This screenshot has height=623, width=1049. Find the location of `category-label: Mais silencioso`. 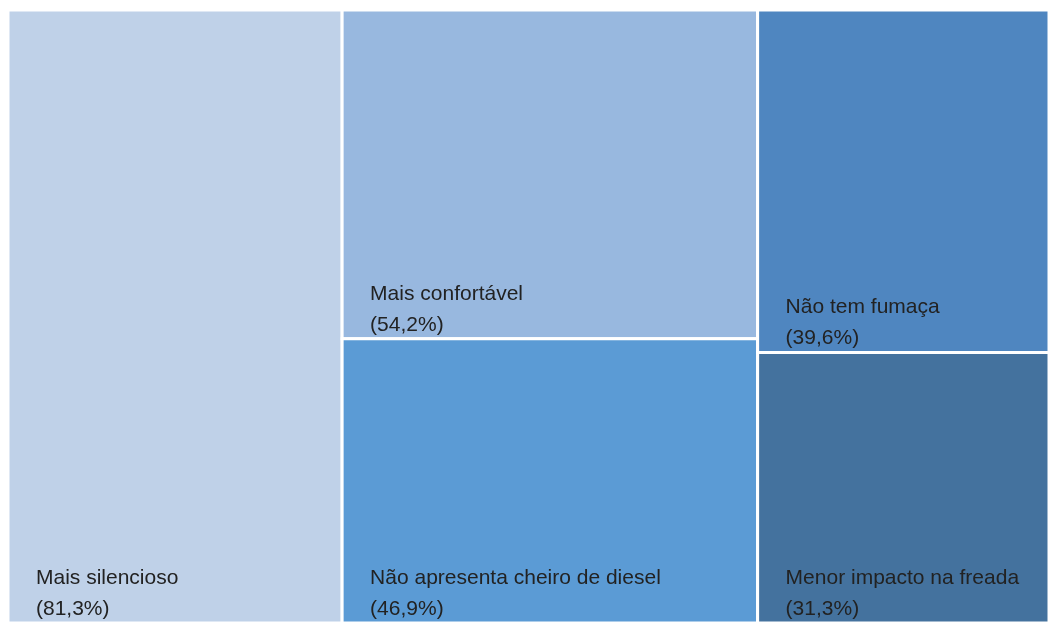

category-label: Mais silencioso is located at coordinates (107, 576).